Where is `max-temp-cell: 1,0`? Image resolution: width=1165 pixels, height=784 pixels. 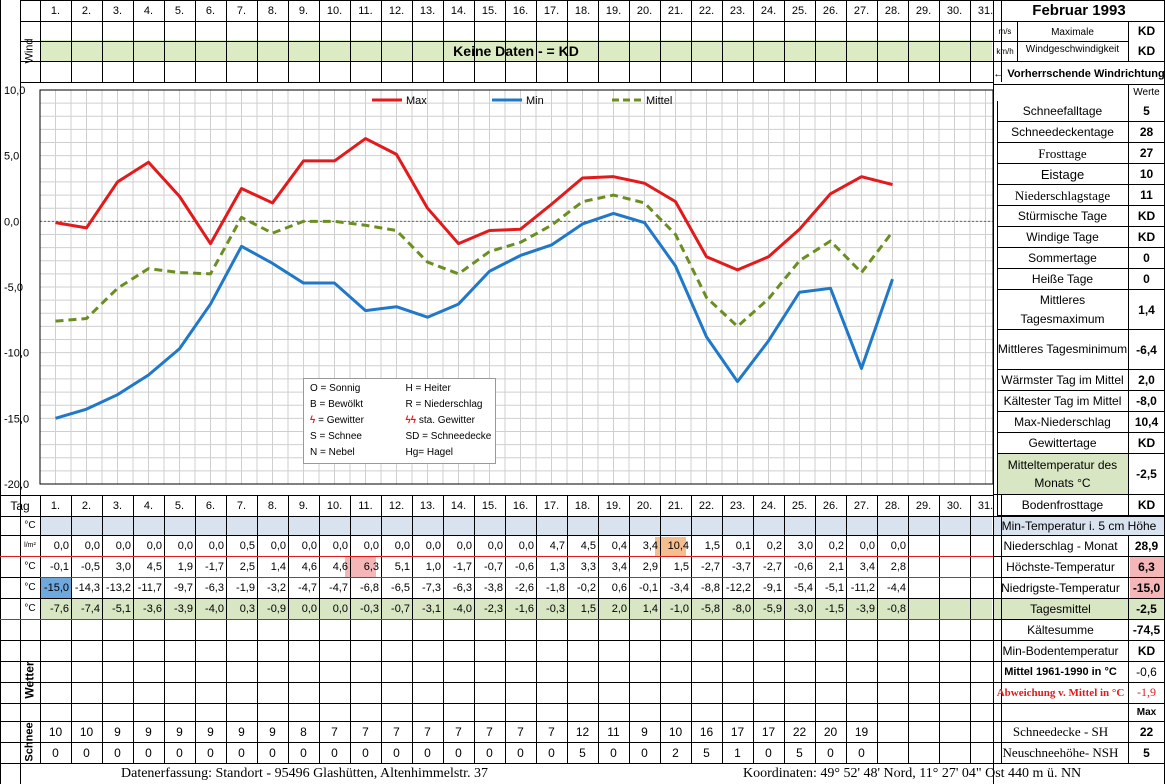 max-temp-cell: 1,0 is located at coordinates (433, 566).